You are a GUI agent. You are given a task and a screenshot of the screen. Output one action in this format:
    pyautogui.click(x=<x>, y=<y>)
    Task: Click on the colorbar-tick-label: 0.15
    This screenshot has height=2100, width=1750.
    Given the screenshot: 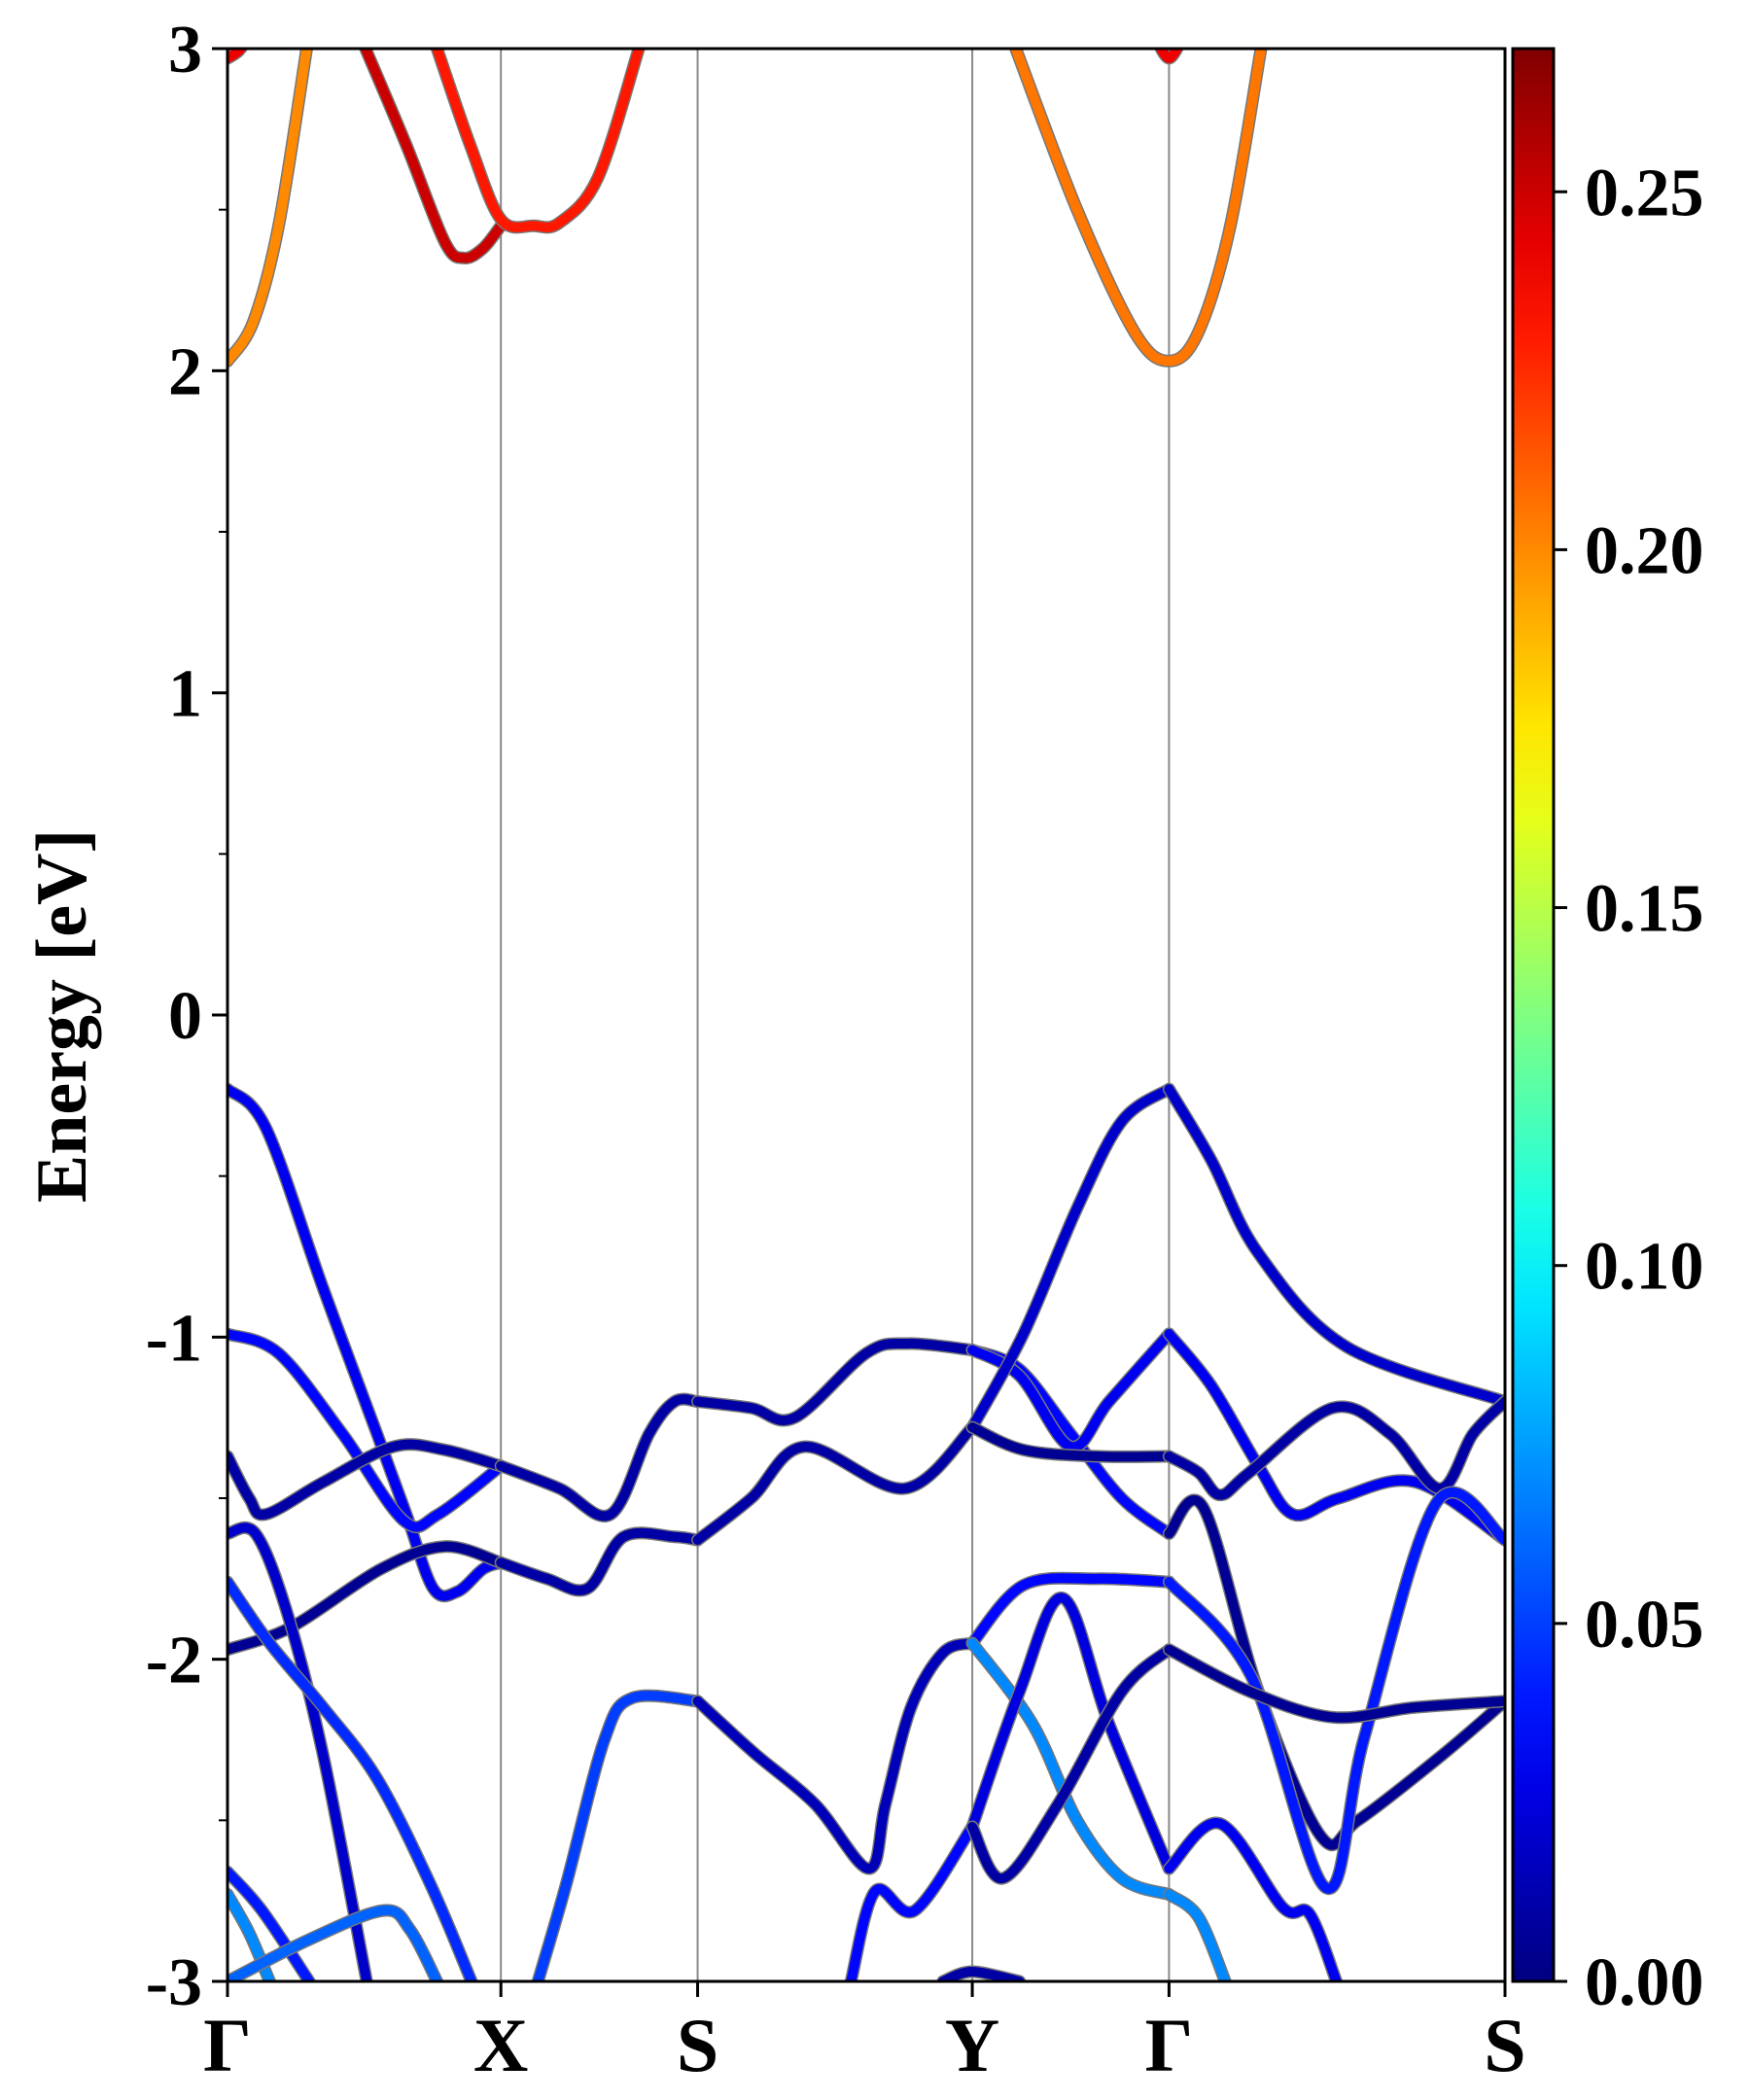 What is the action you would take?
    pyautogui.click(x=1644, y=909)
    